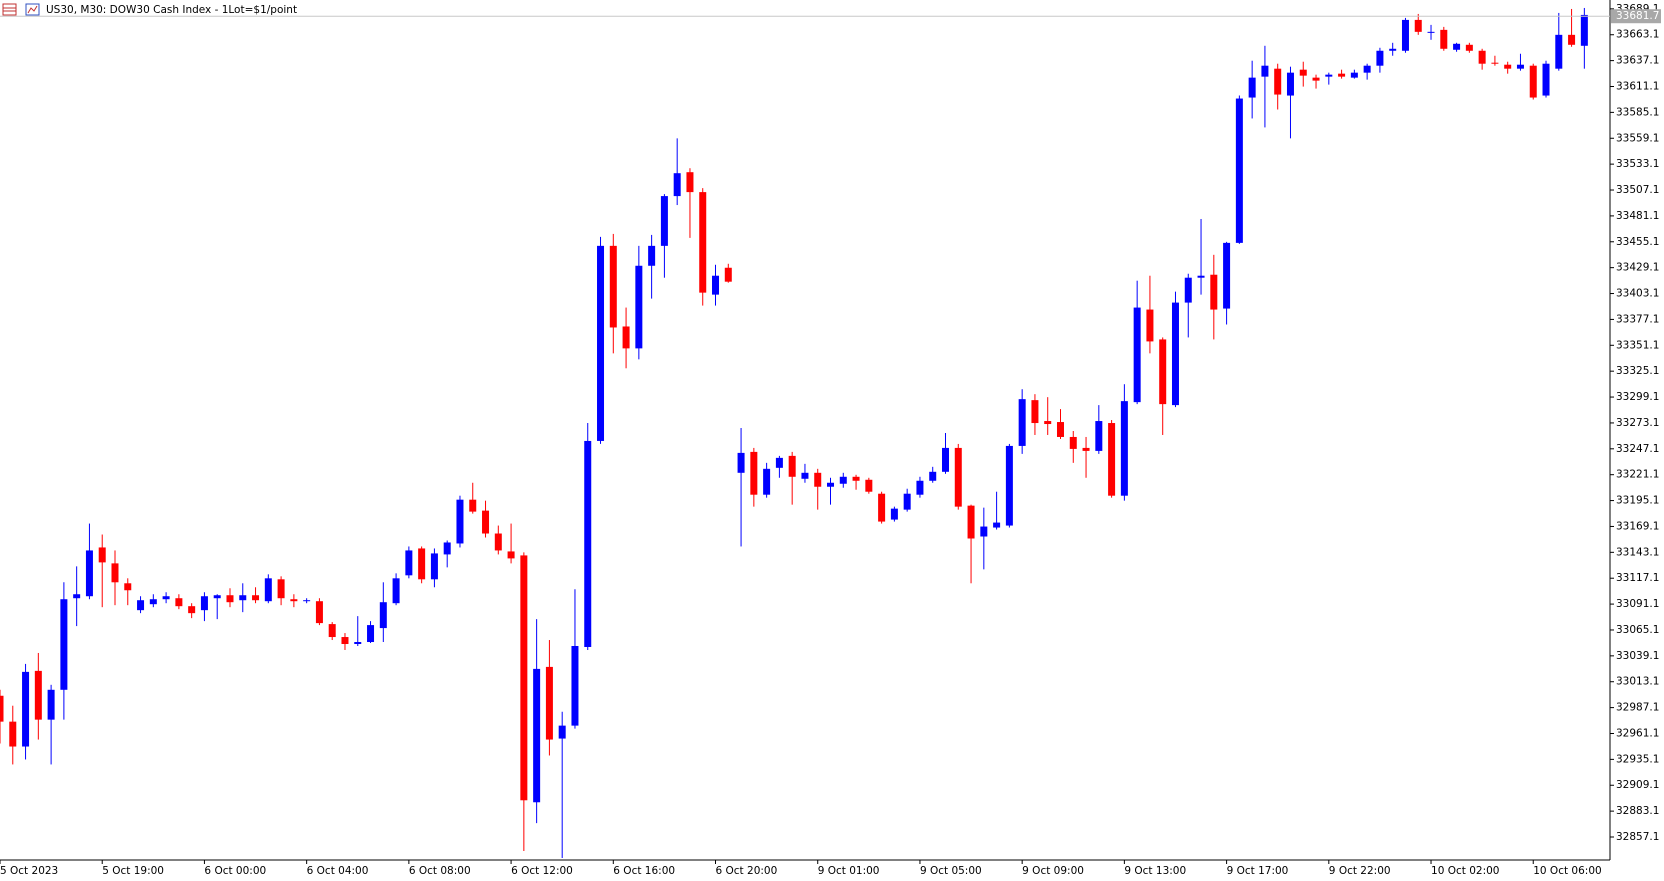  I want to click on y-tick-label: 33091.1, so click(1637, 604).